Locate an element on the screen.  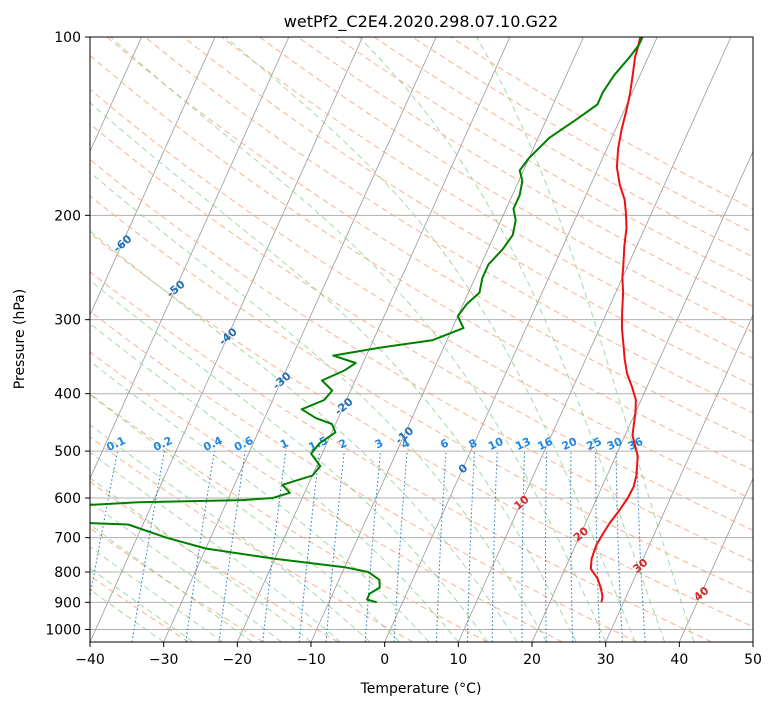
mixing-ratio-label: 16 is located at coordinates (546, 444).